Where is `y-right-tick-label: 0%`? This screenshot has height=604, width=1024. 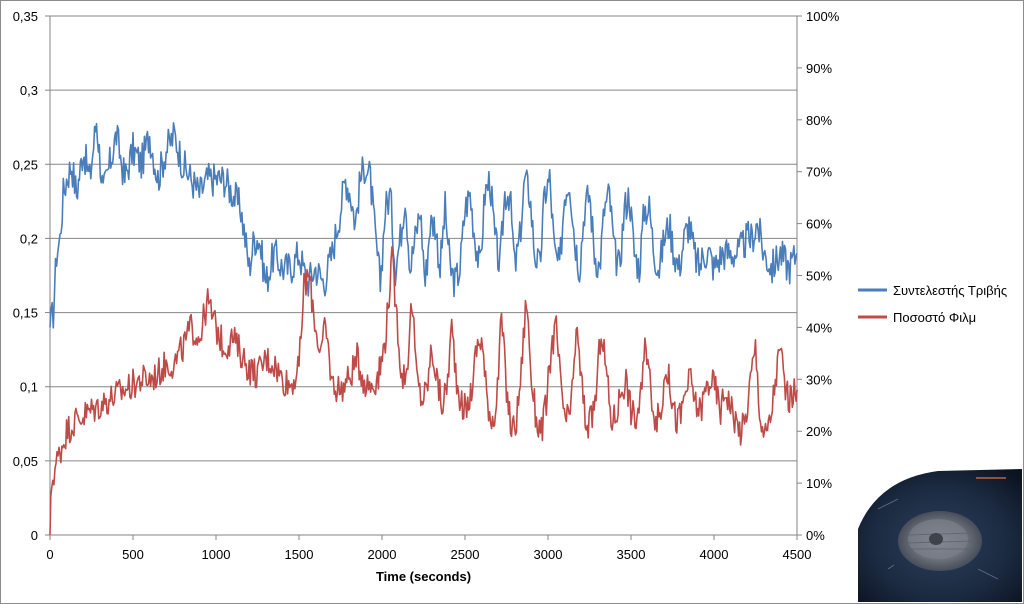 y-right-tick-label: 0% is located at coordinates (815, 535).